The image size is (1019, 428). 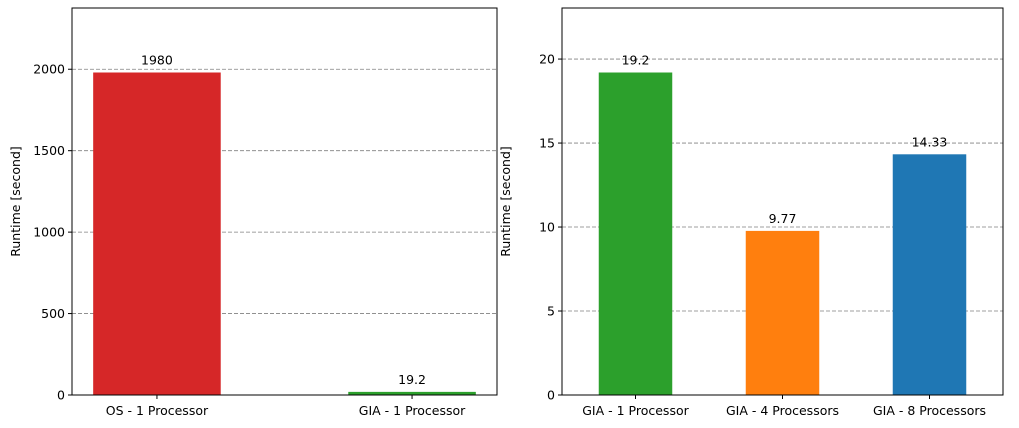 What do you see at coordinates (53, 313) in the screenshot?
I see `y-tick-label: 500` at bounding box center [53, 313].